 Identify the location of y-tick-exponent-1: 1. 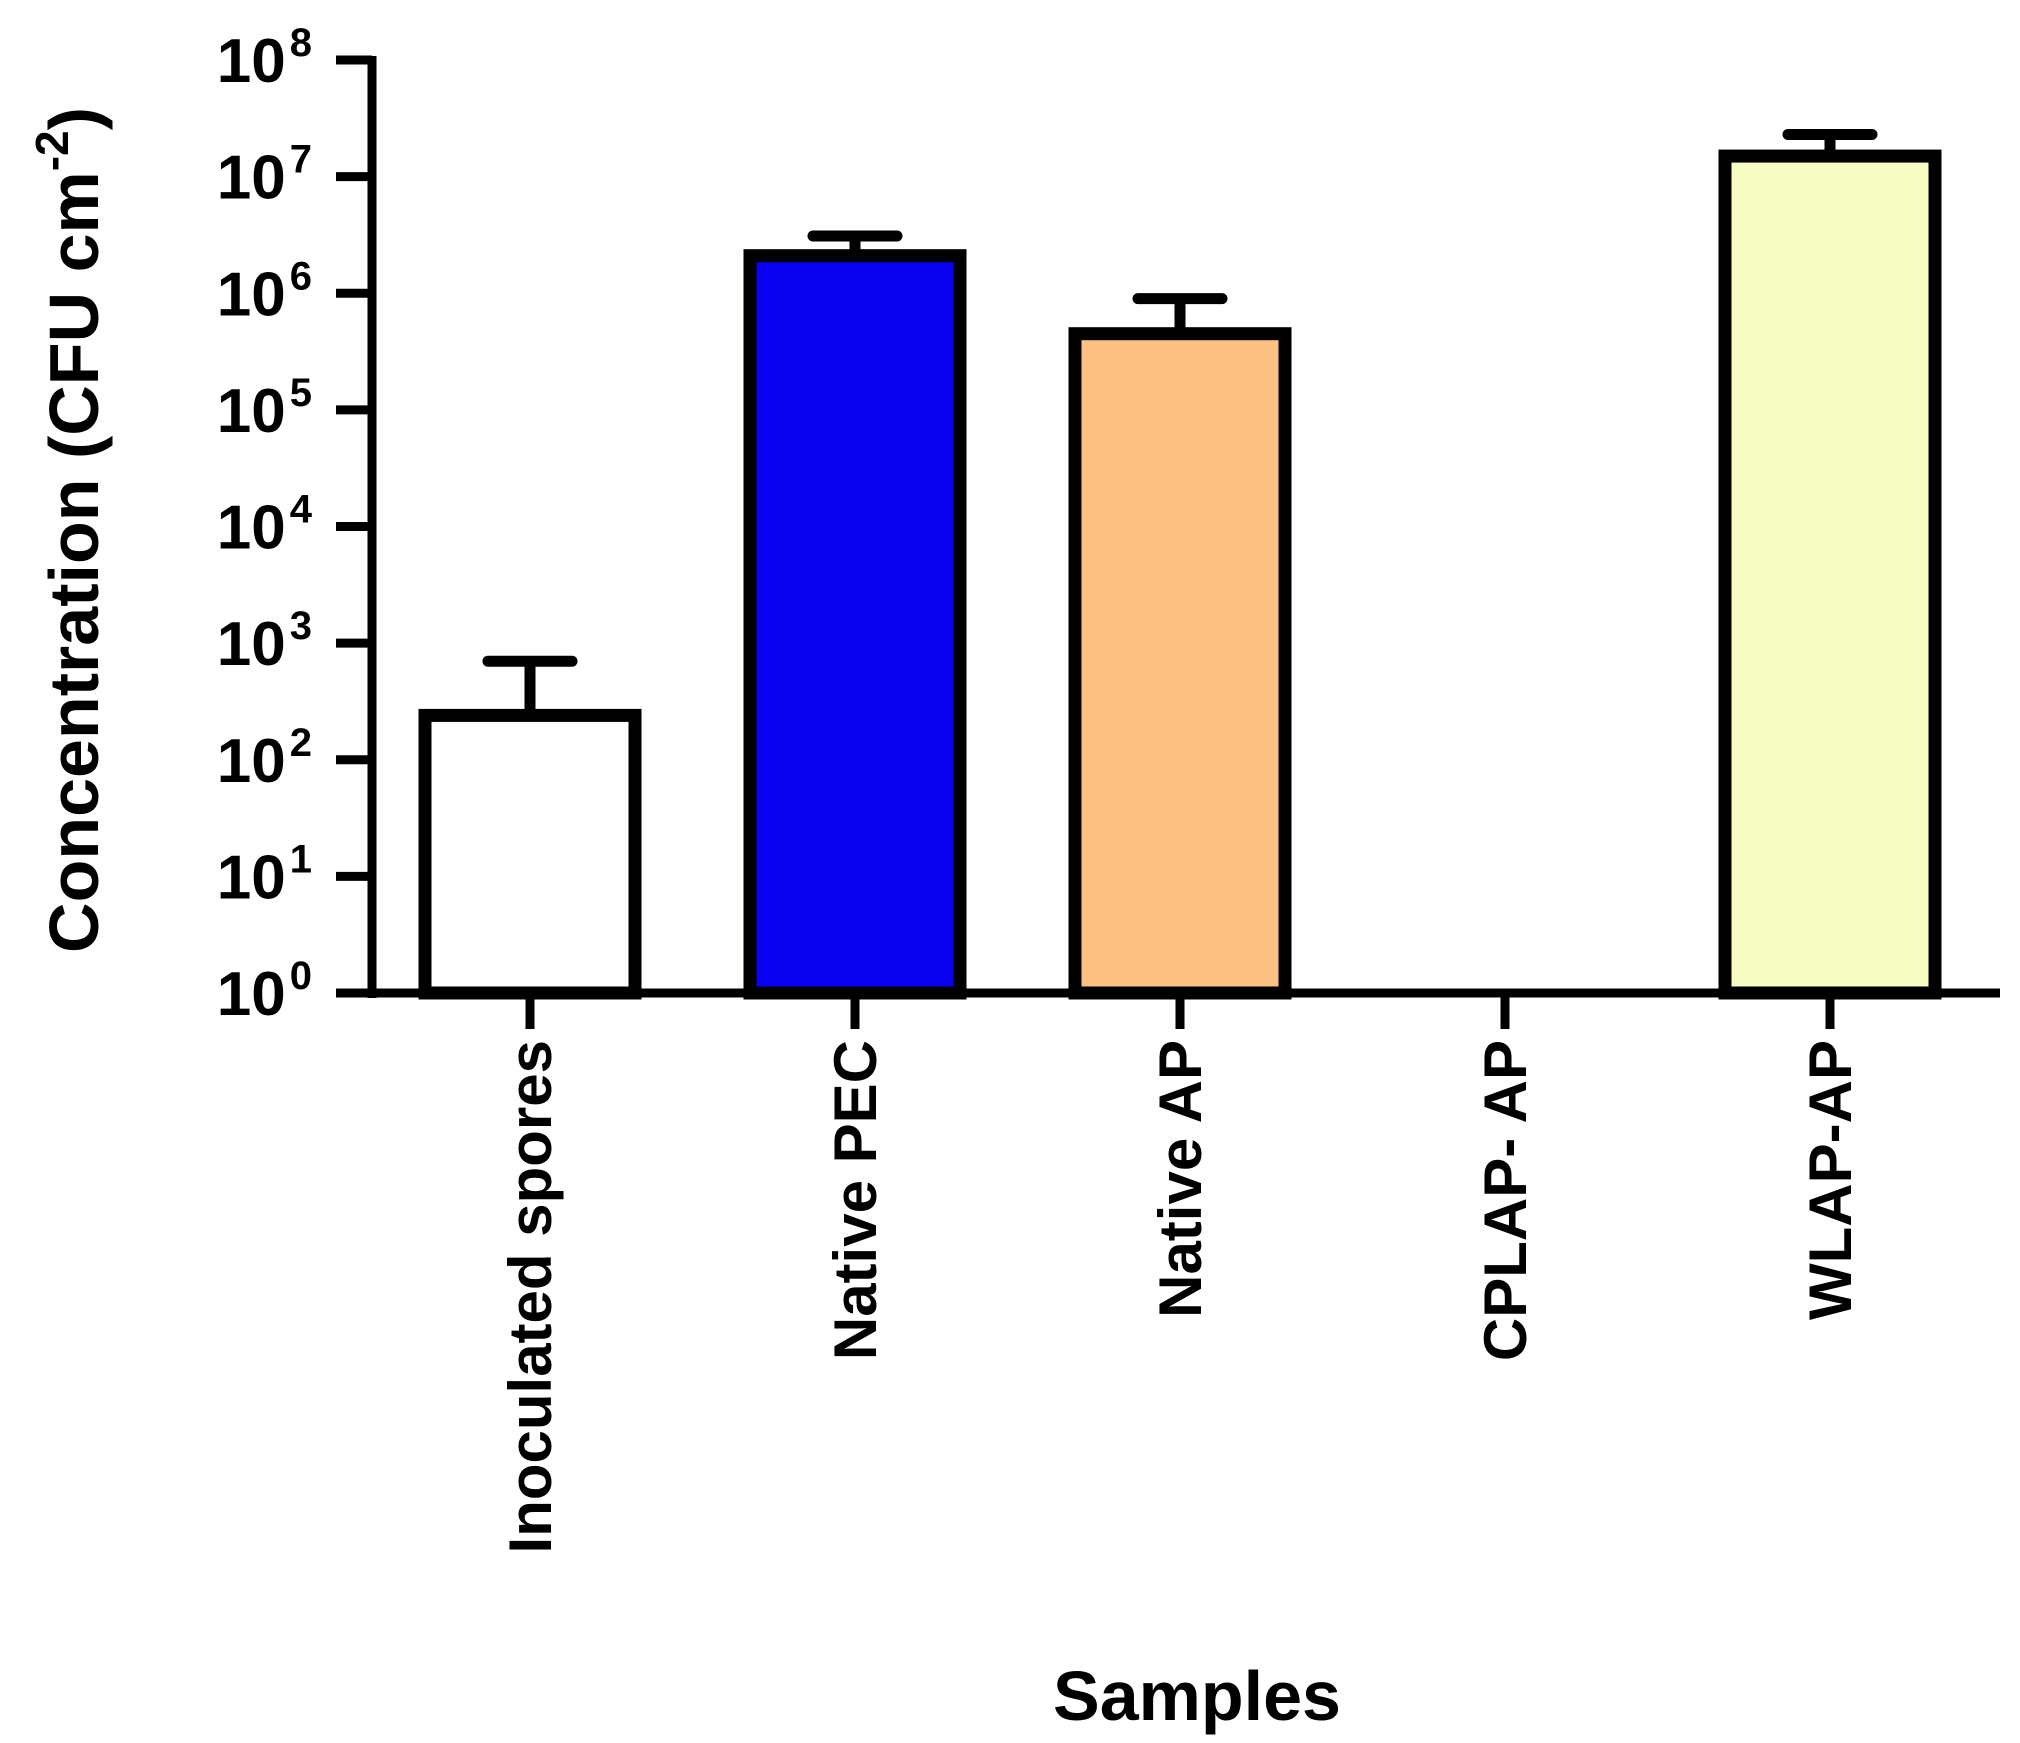
(301, 859).